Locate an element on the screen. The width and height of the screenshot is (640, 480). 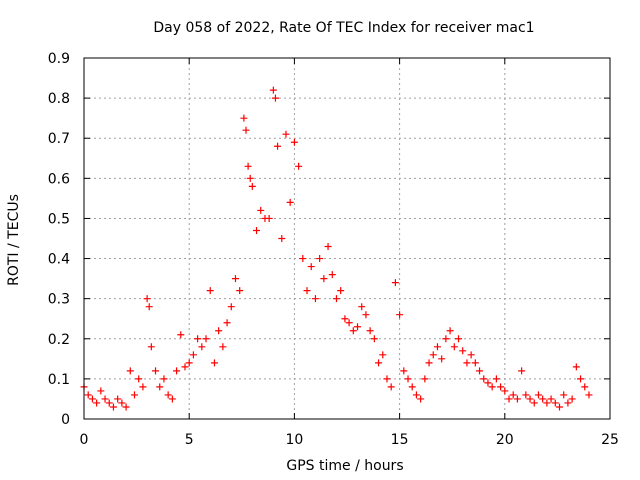
y-axis-label: ROTI / TECUs is located at coordinates (14, 240).